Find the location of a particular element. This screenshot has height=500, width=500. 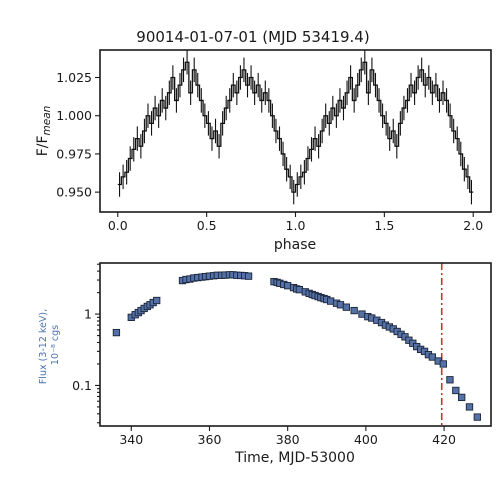

time-axis-label: Time, MJD-53000 is located at coordinates (294, 458).